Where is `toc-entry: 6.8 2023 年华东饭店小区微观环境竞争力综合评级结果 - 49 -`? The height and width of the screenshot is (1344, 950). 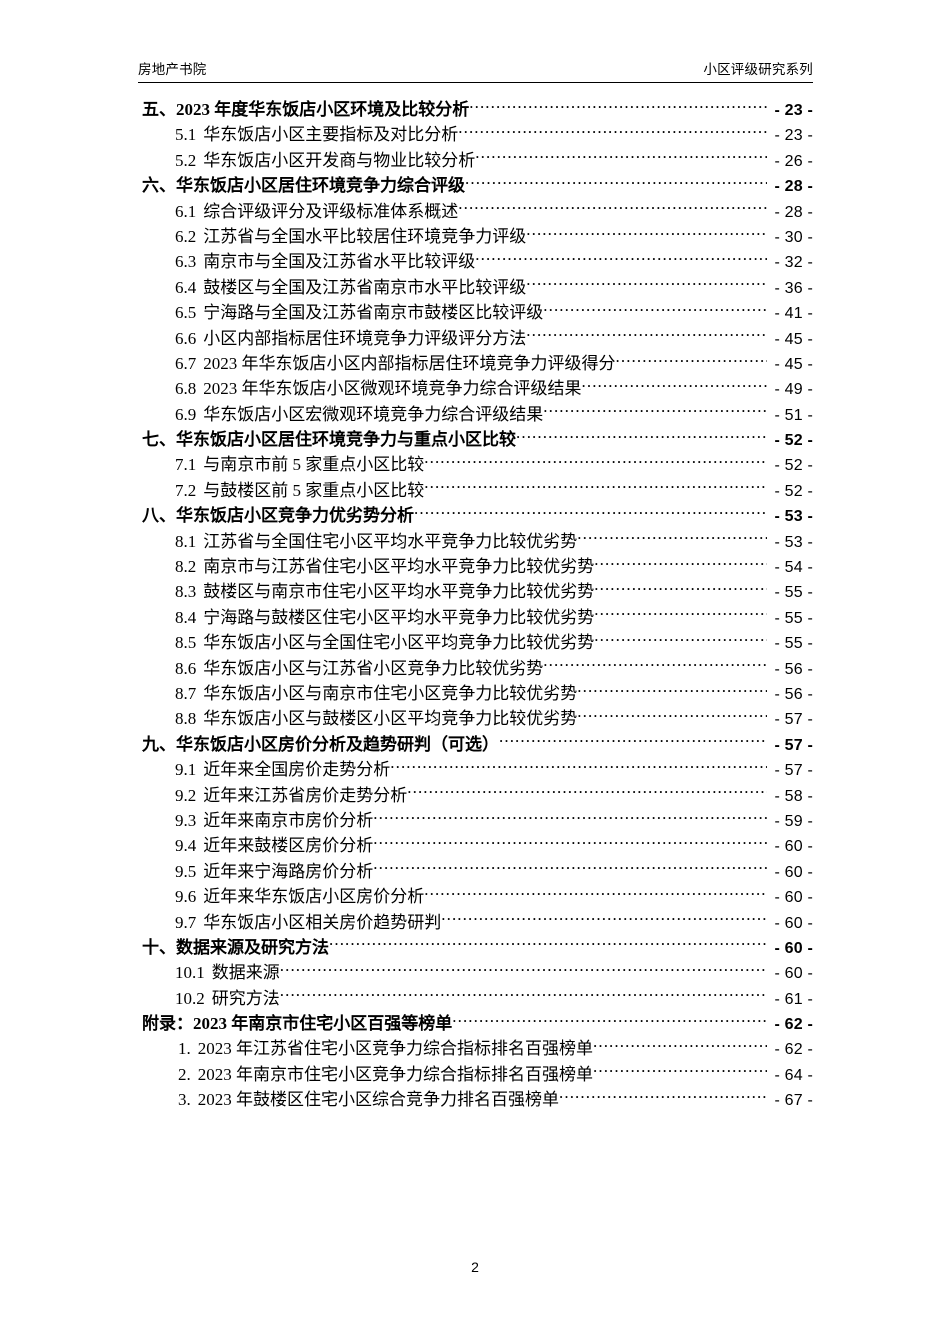 toc-entry: 6.8 2023 年华东饭店小区微观环境竞争力综合评级结果 - 49 - is located at coordinates (475, 388).